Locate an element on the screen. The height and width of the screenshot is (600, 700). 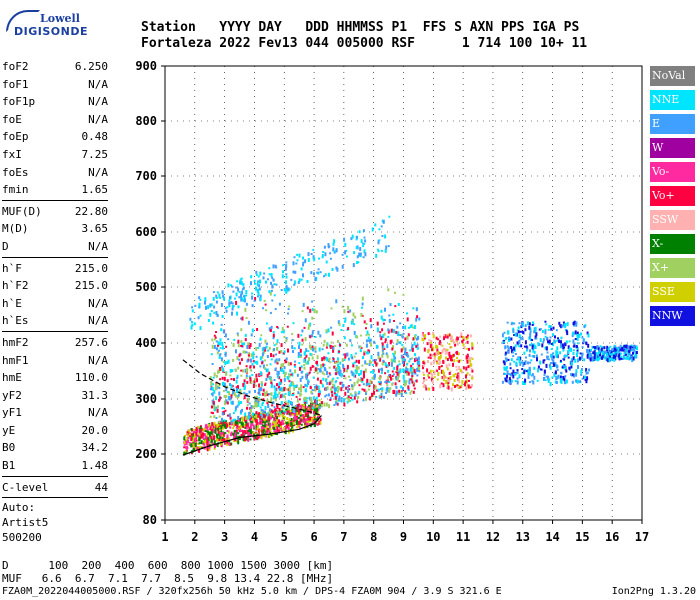
param-value: N/A is located at coordinates (98, 84).